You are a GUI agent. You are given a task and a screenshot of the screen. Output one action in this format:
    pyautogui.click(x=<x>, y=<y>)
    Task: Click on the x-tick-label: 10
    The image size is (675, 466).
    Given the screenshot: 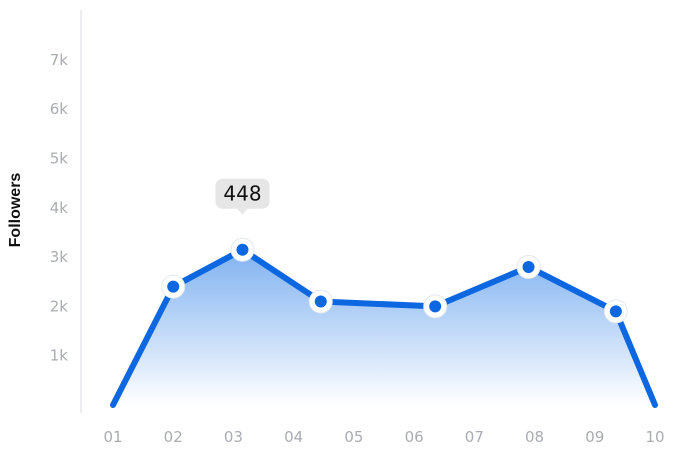 What is the action you would take?
    pyautogui.click(x=654, y=437)
    